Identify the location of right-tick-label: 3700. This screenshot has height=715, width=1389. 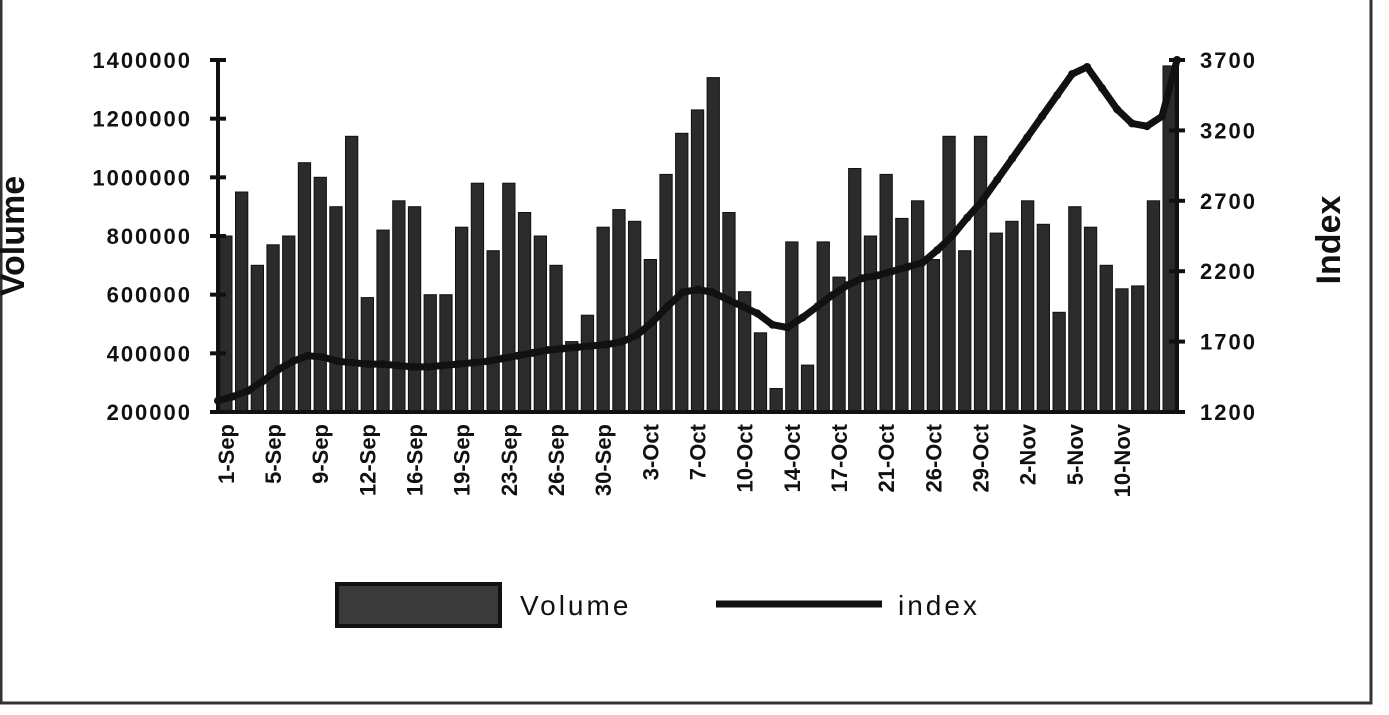
(1228, 60).